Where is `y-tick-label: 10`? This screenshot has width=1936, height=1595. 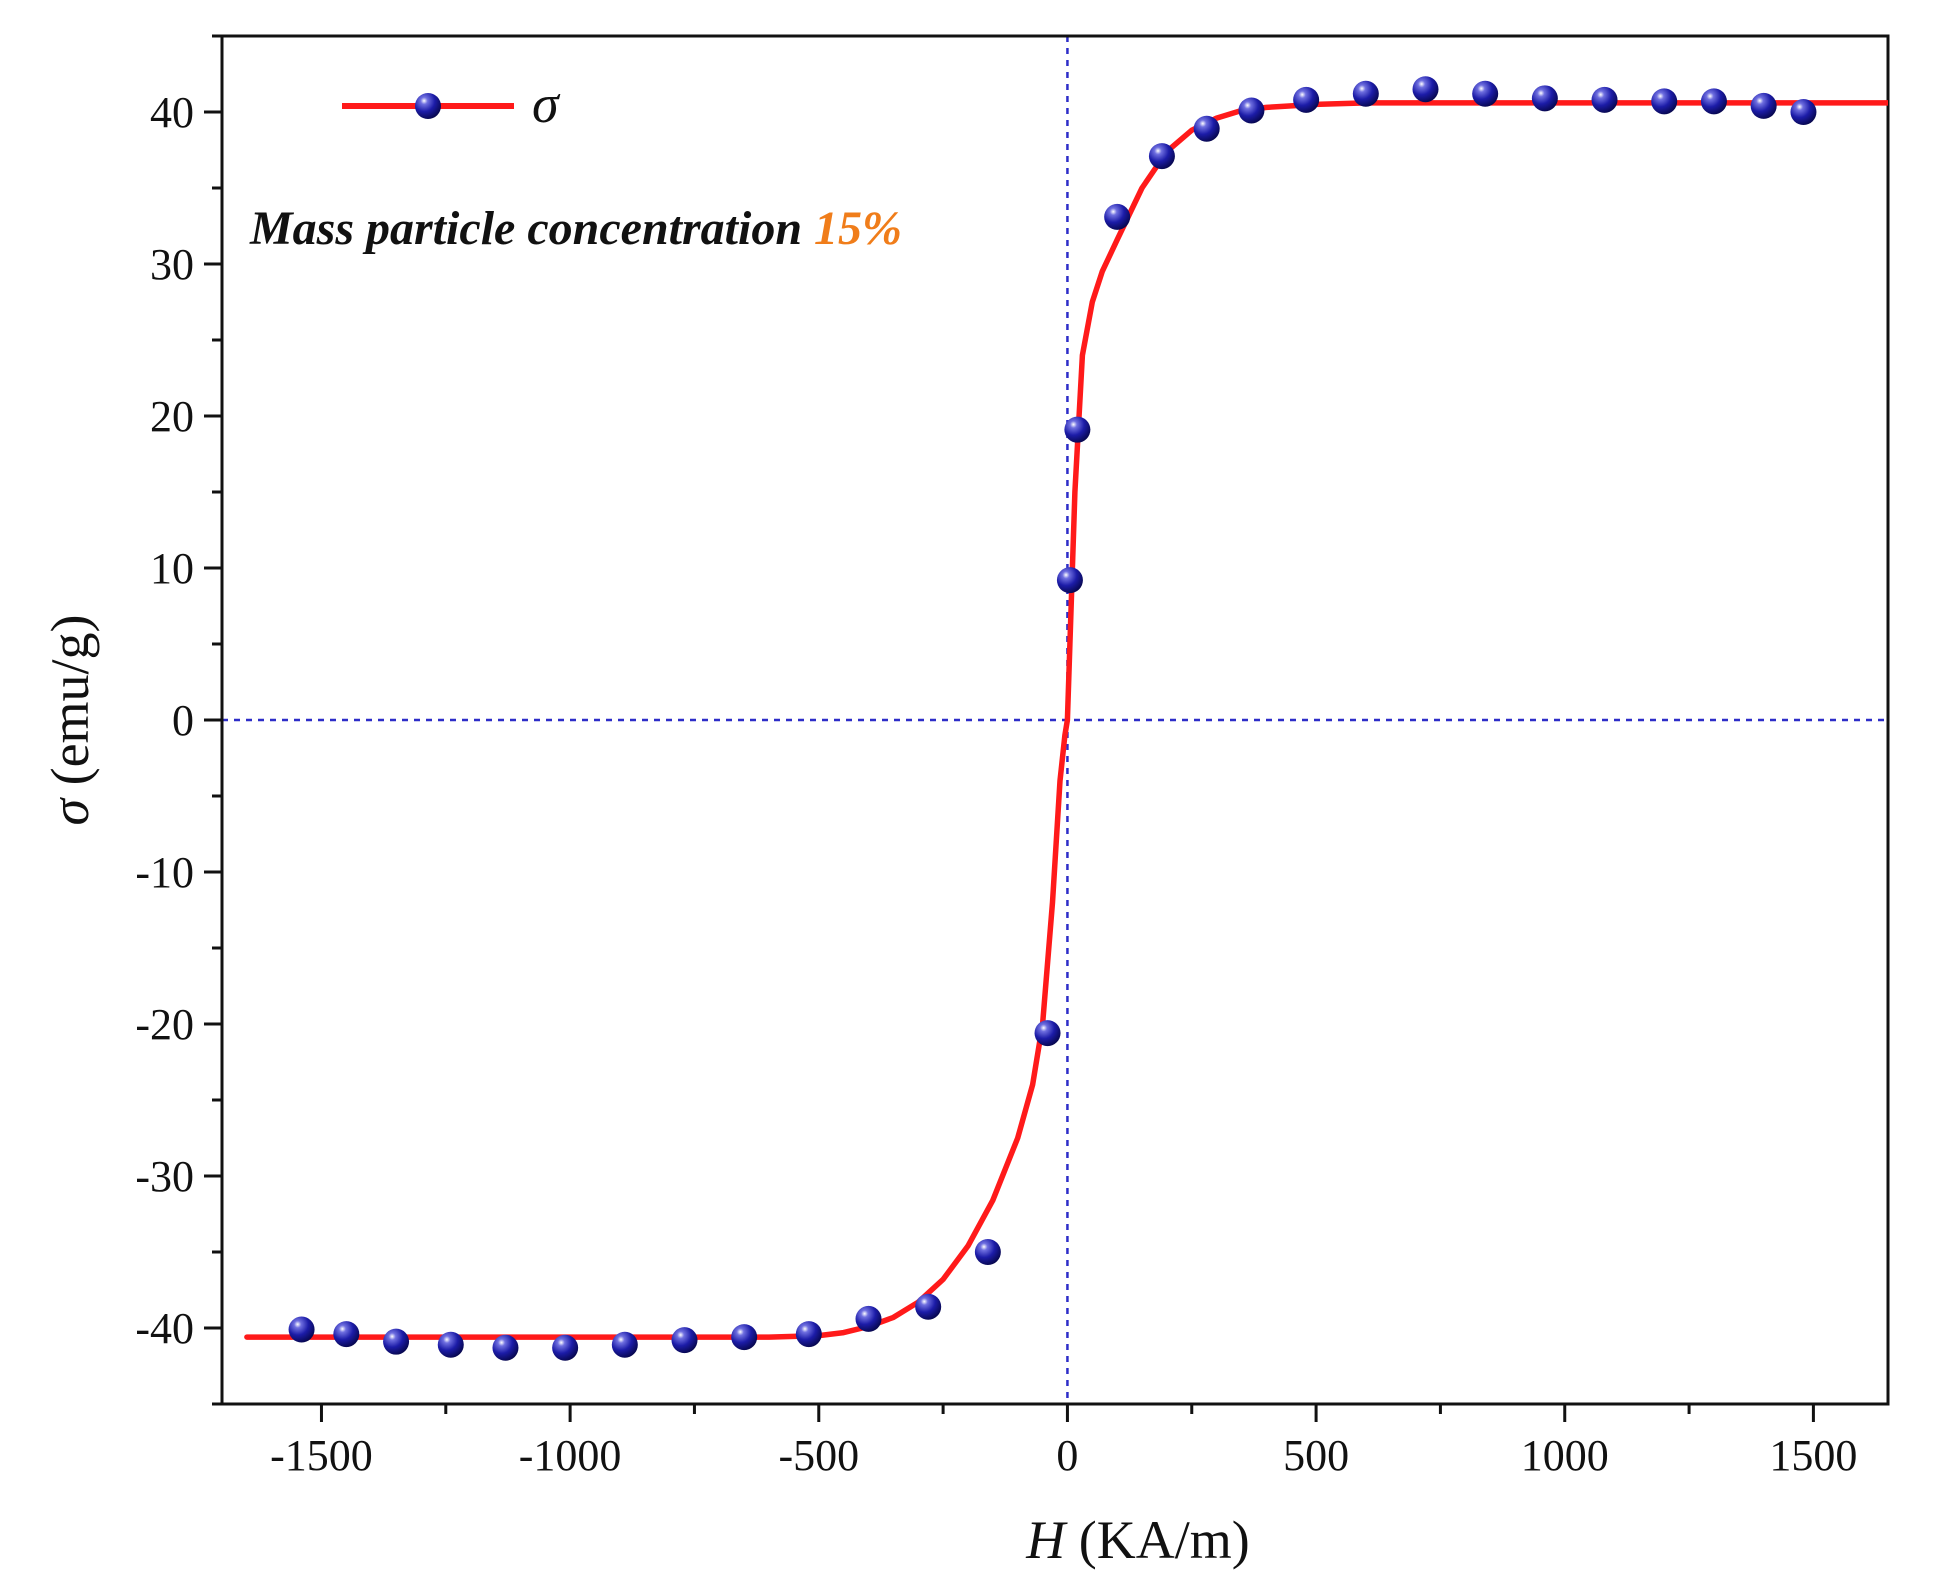
y-tick-label: 10 is located at coordinates (172, 568).